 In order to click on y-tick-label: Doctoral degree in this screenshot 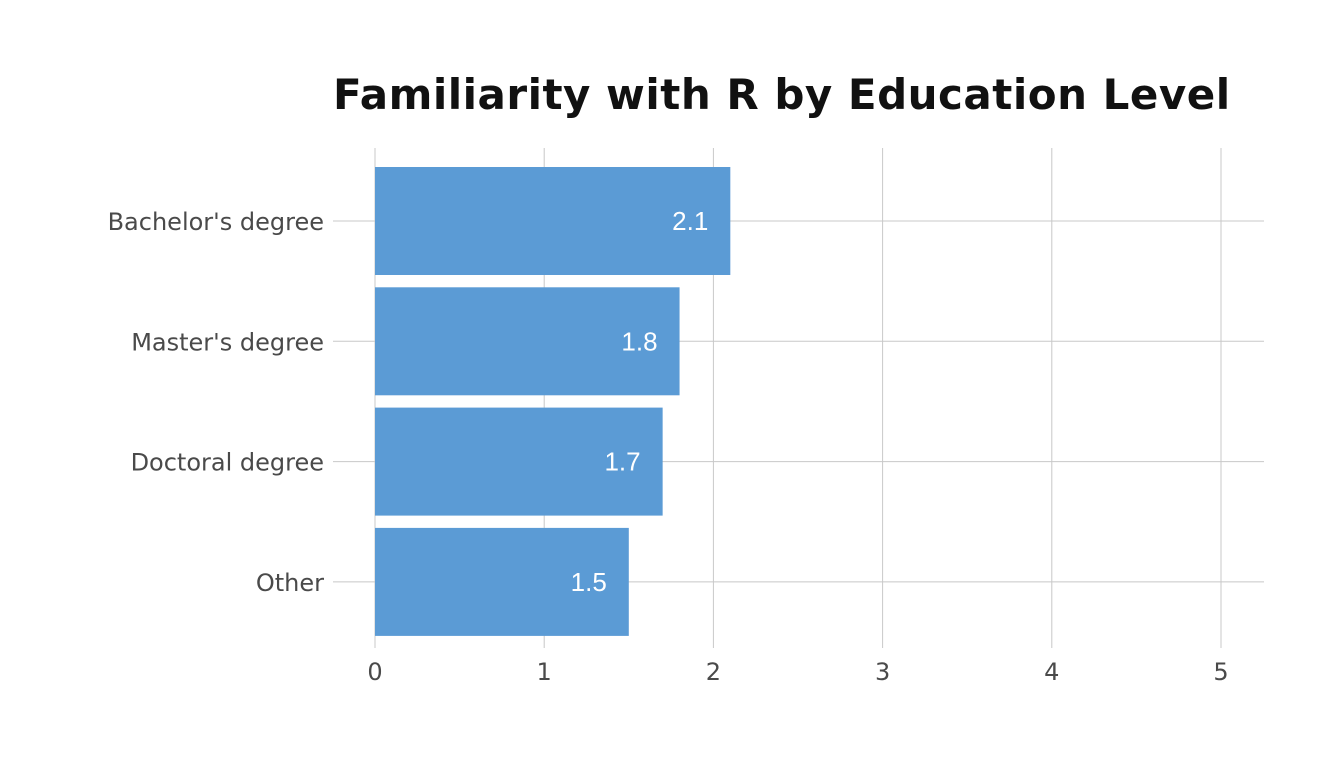, I will do `click(227, 463)`.